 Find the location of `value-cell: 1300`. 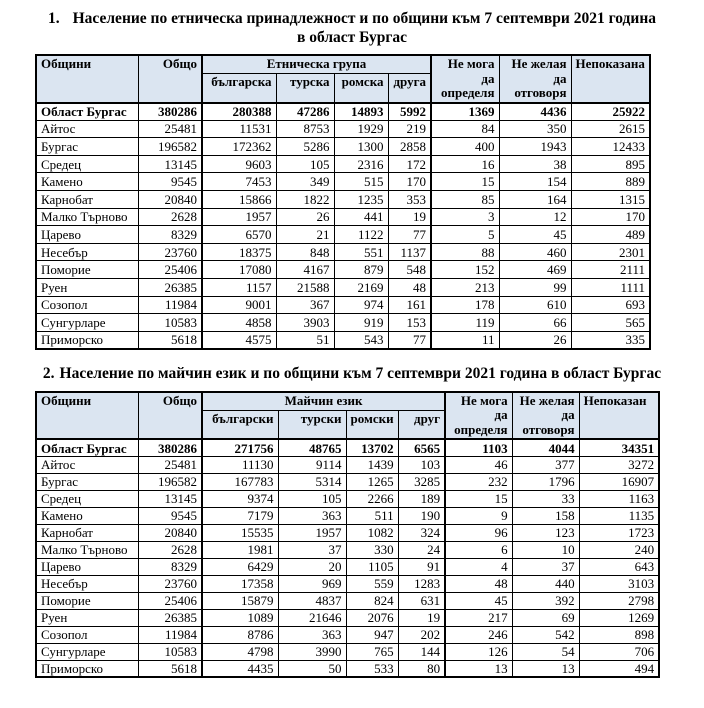

value-cell: 1300 is located at coordinates (361, 146).